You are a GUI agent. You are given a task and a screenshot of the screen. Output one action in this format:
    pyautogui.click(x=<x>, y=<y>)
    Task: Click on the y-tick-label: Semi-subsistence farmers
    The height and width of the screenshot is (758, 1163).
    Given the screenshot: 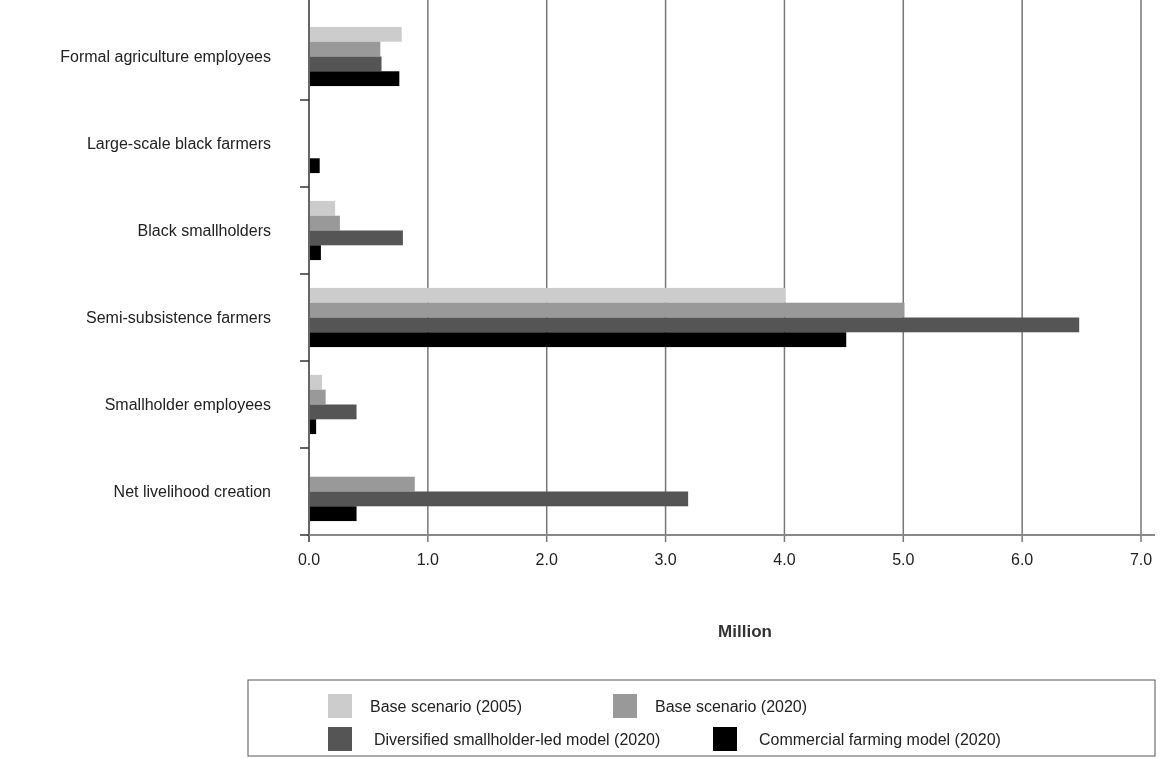 What is the action you would take?
    pyautogui.click(x=178, y=317)
    